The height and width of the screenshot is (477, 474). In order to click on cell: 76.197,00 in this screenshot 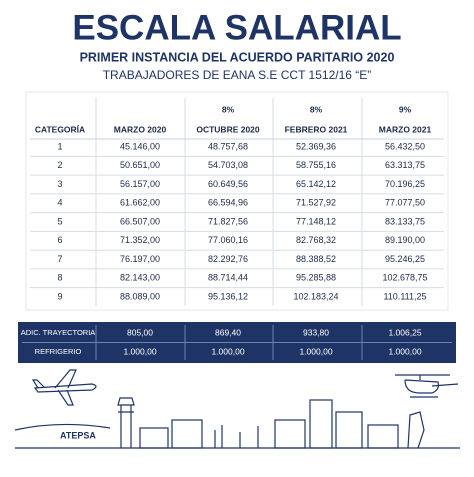, I will do `click(140, 259)`.